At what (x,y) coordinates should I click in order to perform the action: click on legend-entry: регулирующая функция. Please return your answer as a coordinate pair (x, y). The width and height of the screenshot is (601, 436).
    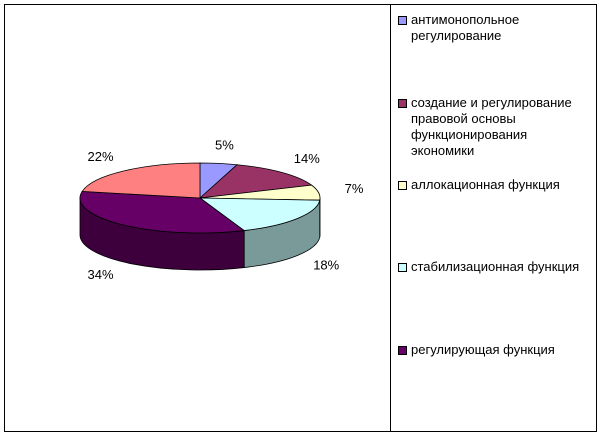
    Looking at the image, I should click on (494, 350).